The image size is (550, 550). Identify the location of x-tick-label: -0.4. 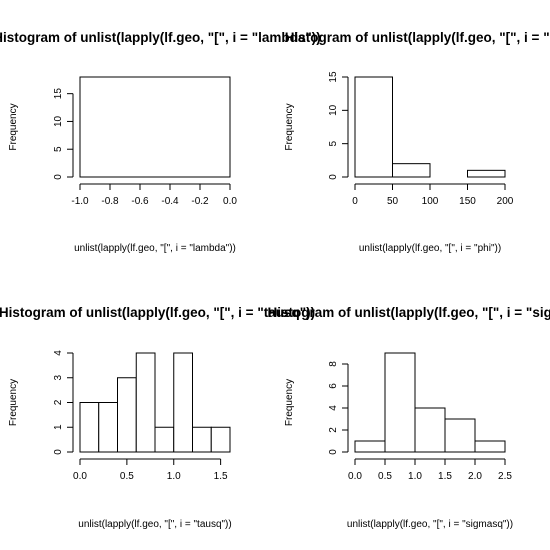
(170, 201).